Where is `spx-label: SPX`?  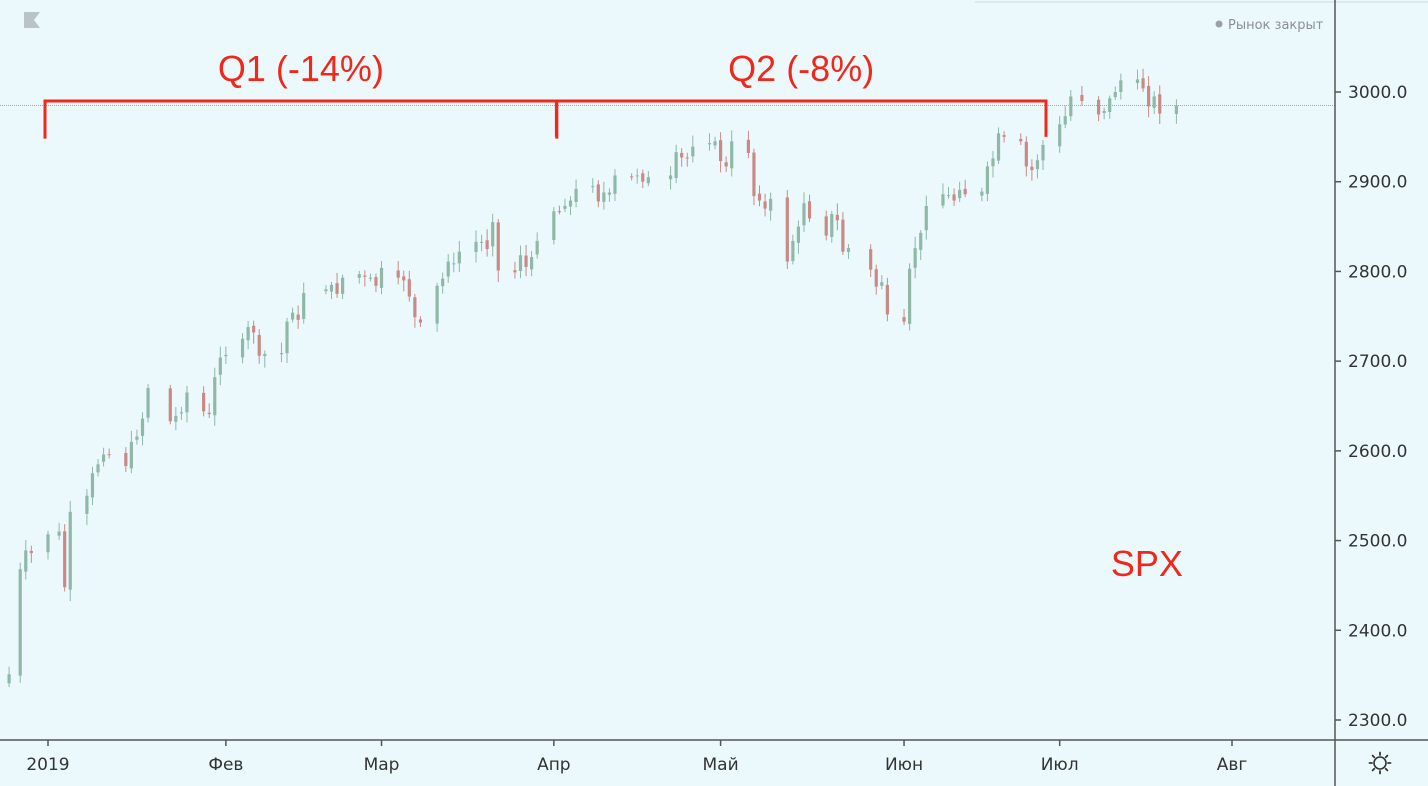
spx-label: SPX is located at coordinates (1147, 563).